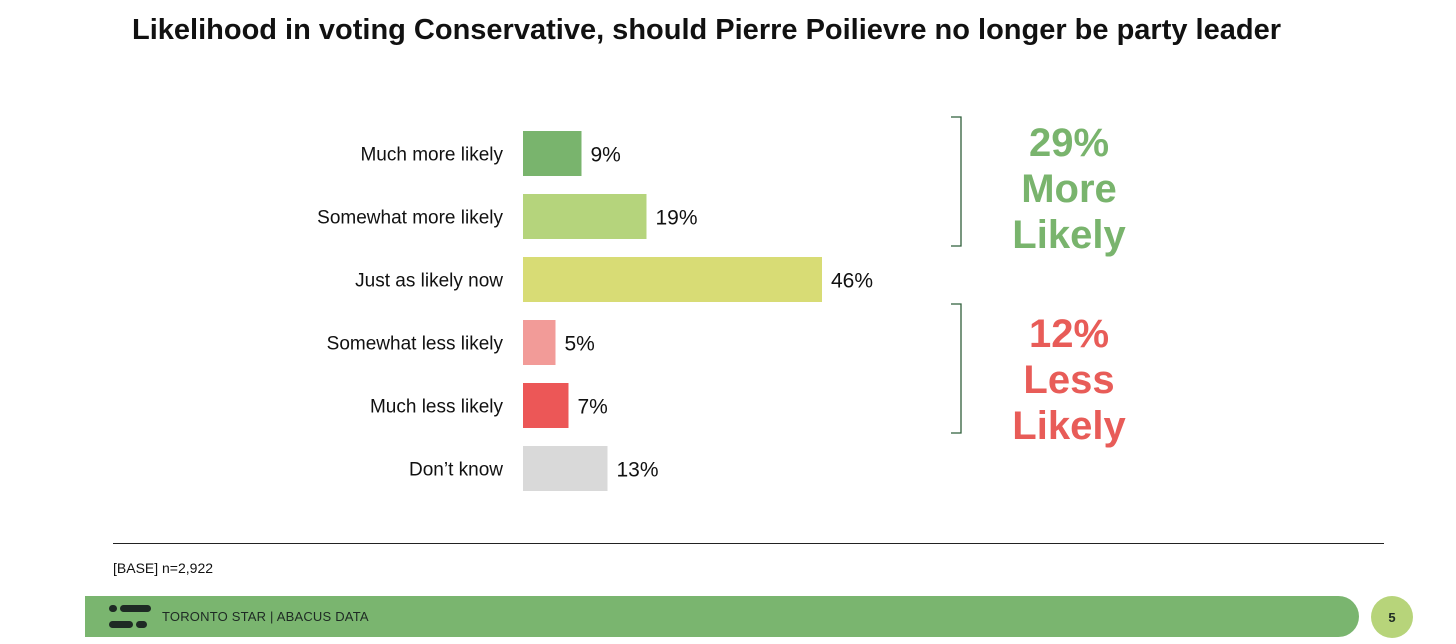 The width and height of the screenshot is (1456, 644). What do you see at coordinates (431, 155) in the screenshot?
I see `category-label: Much more likely` at bounding box center [431, 155].